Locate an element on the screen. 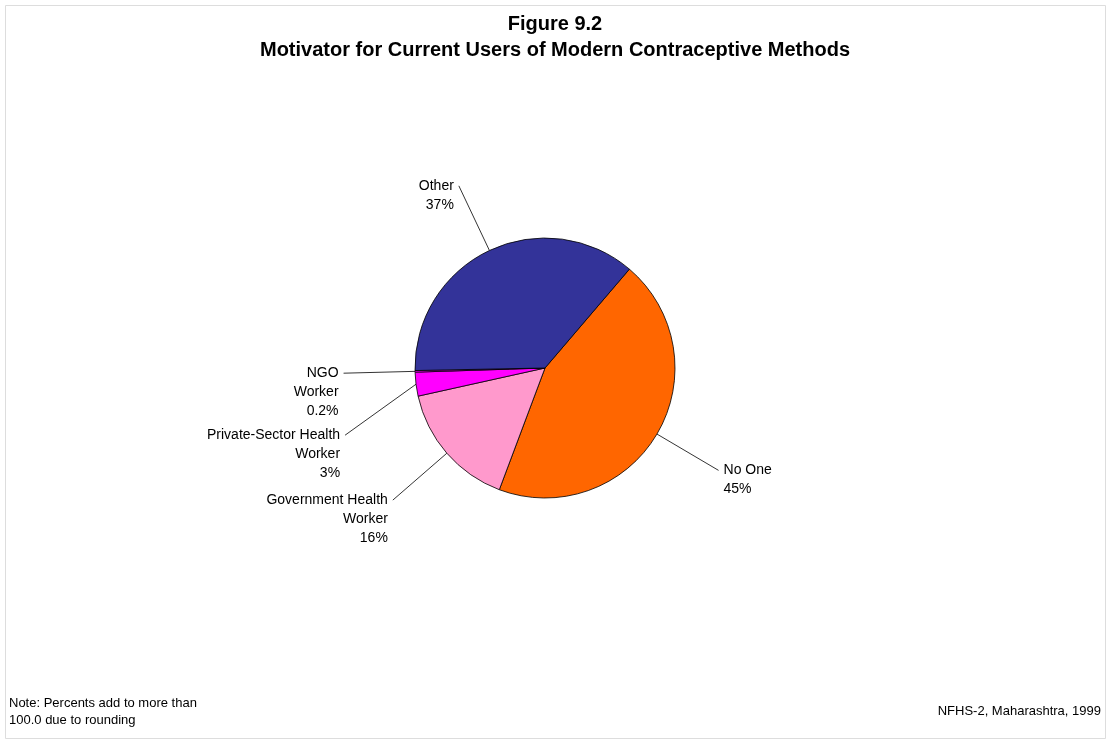  slice-label: Government Health Worker is located at coordinates (327, 509).